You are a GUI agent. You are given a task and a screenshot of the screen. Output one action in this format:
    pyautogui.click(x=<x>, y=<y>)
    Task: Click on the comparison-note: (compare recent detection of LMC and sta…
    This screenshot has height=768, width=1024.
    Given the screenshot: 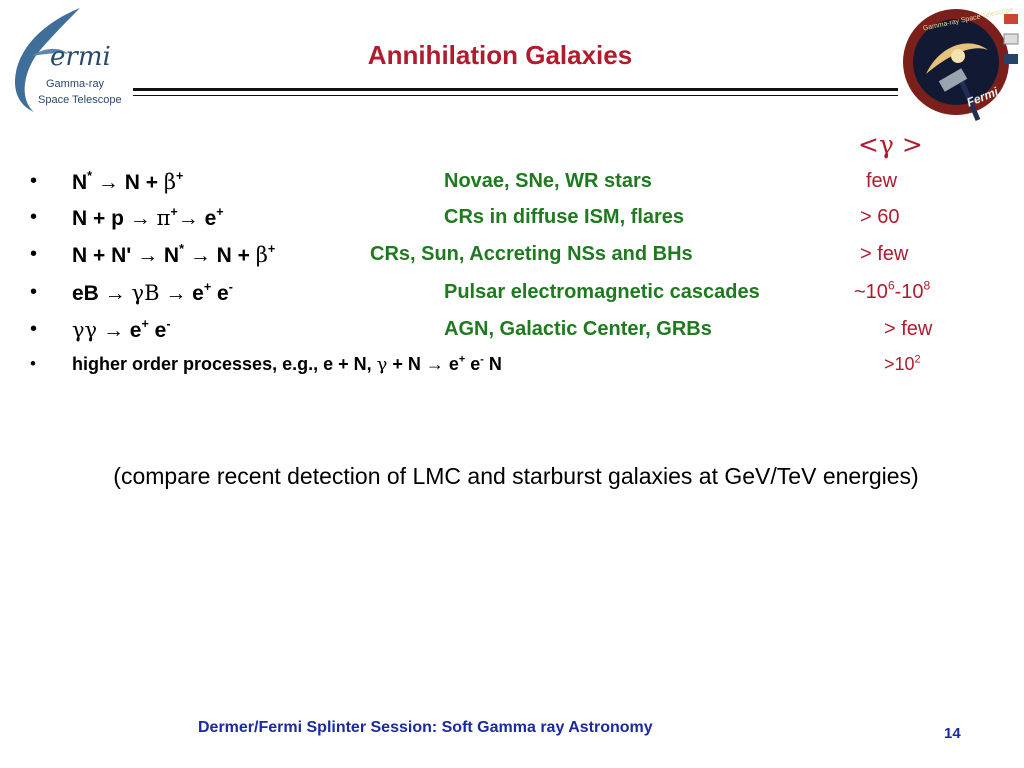 What is the action you would take?
    pyautogui.click(x=516, y=476)
    